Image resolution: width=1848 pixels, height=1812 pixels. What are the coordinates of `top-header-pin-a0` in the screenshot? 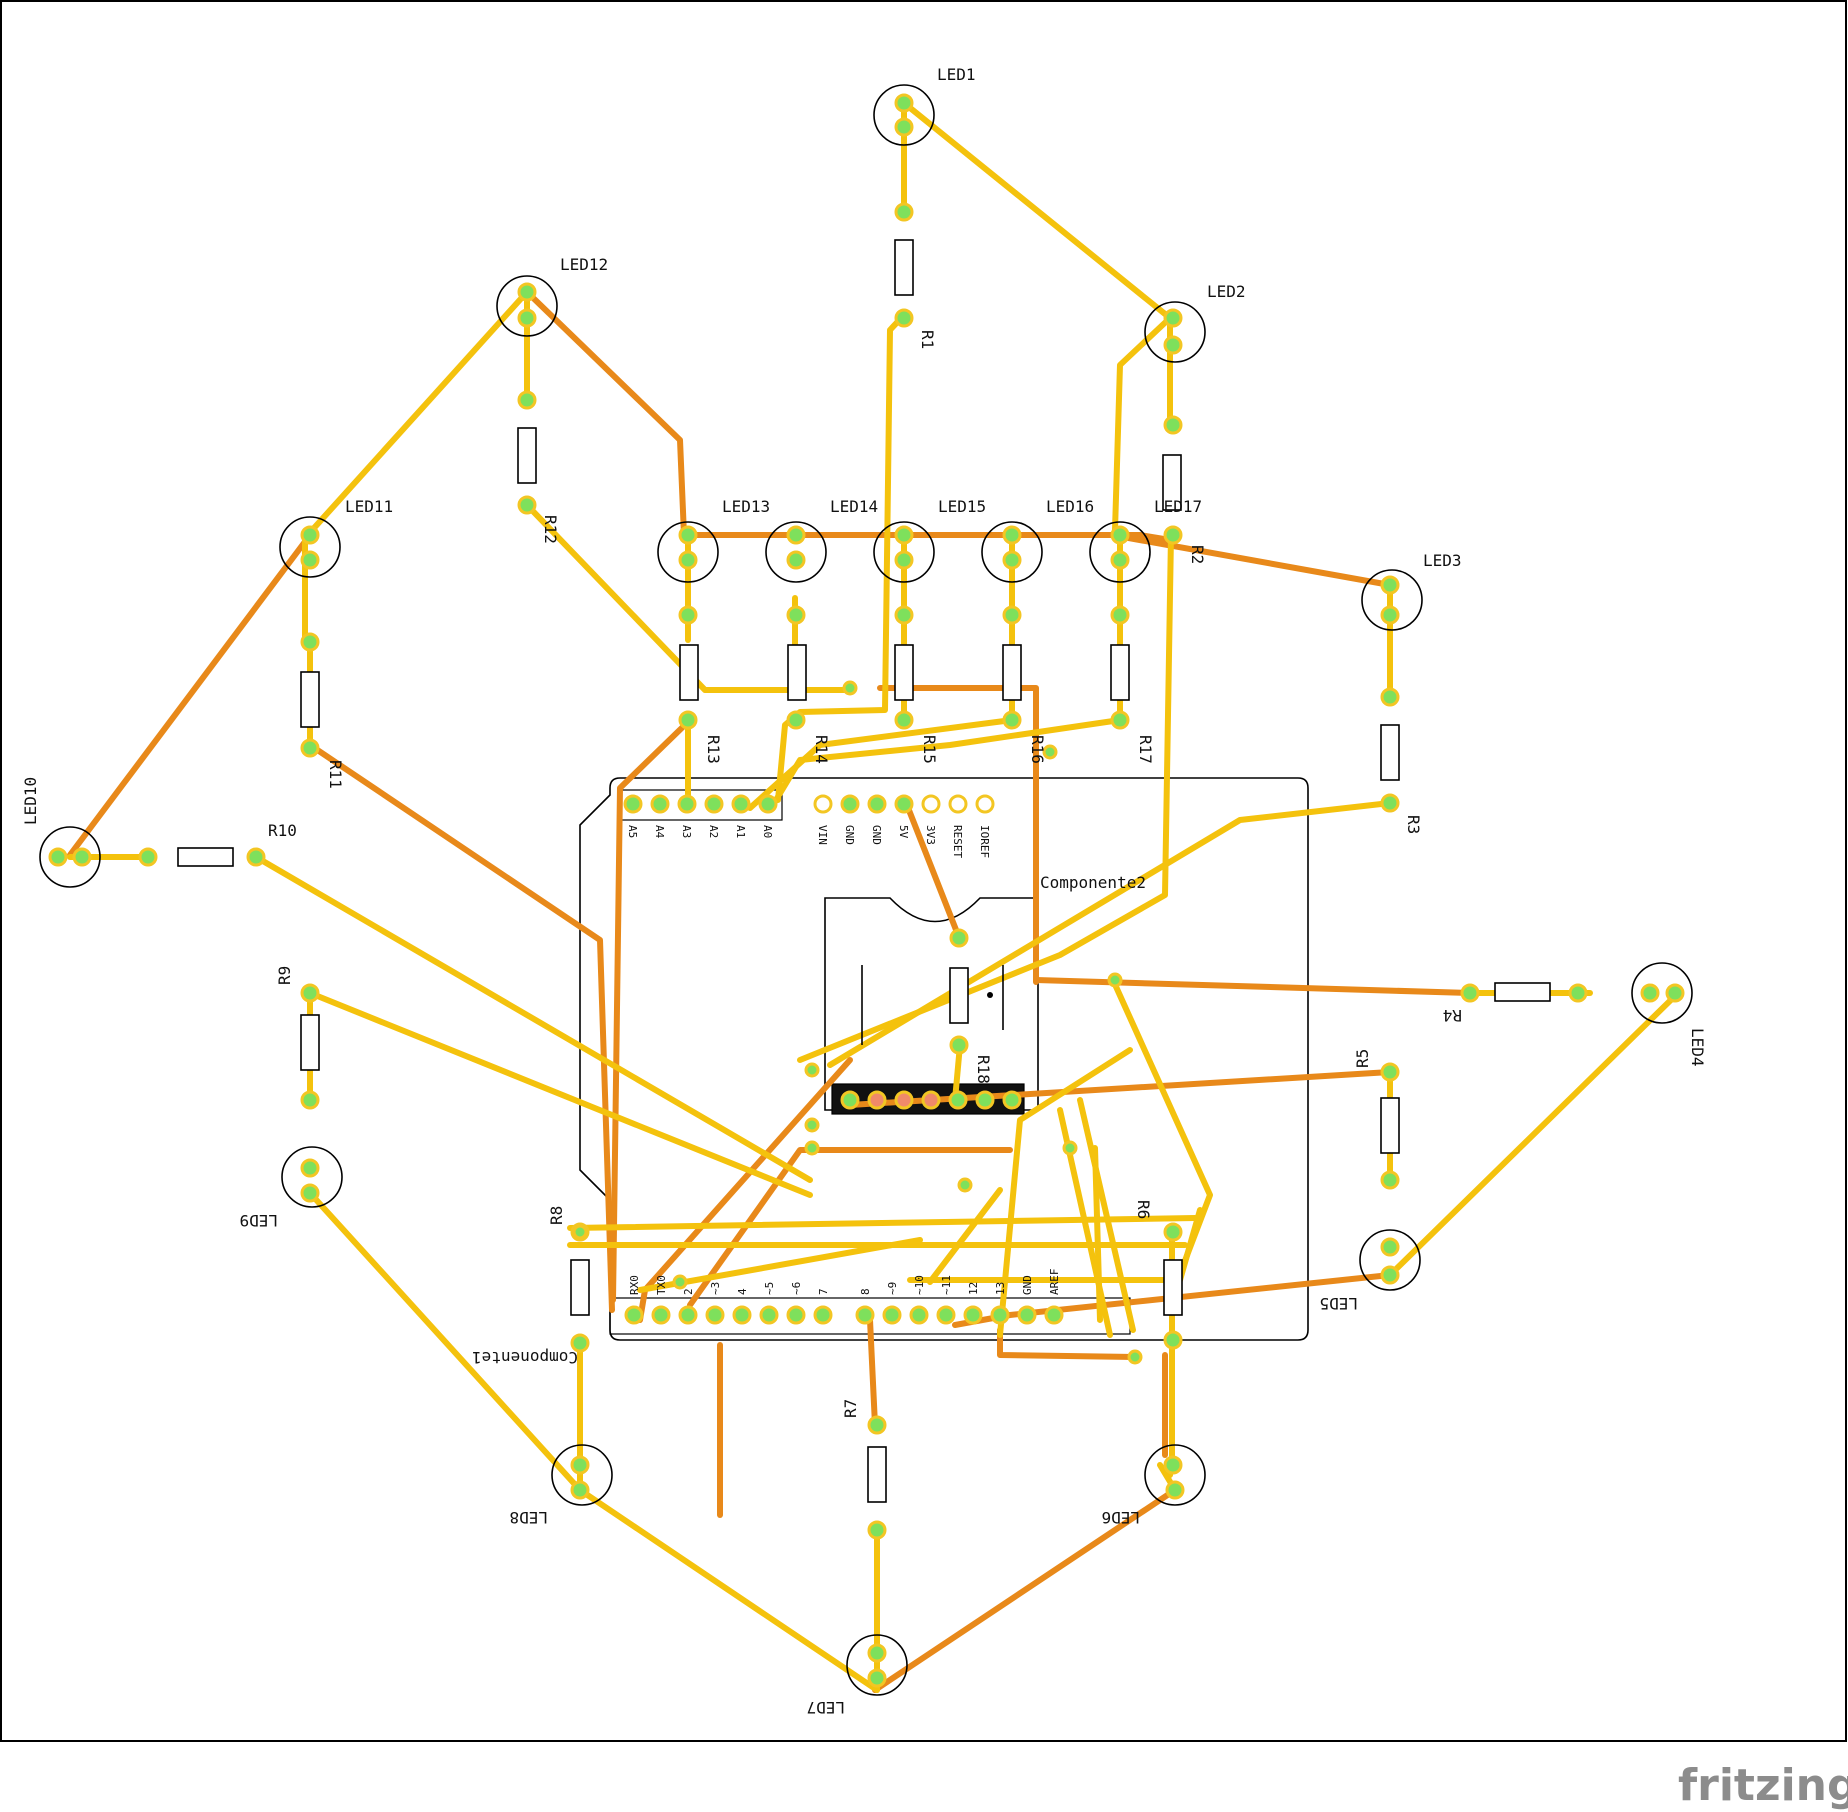 It's located at (768, 804).